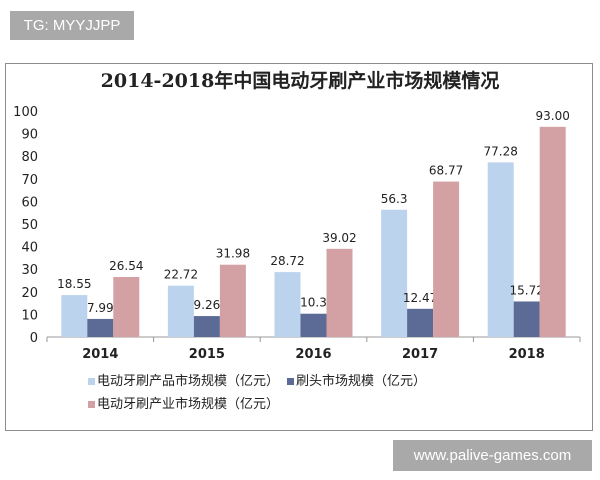 The width and height of the screenshot is (600, 480). What do you see at coordinates (29, 315) in the screenshot?
I see `y-tick-label: 10` at bounding box center [29, 315].